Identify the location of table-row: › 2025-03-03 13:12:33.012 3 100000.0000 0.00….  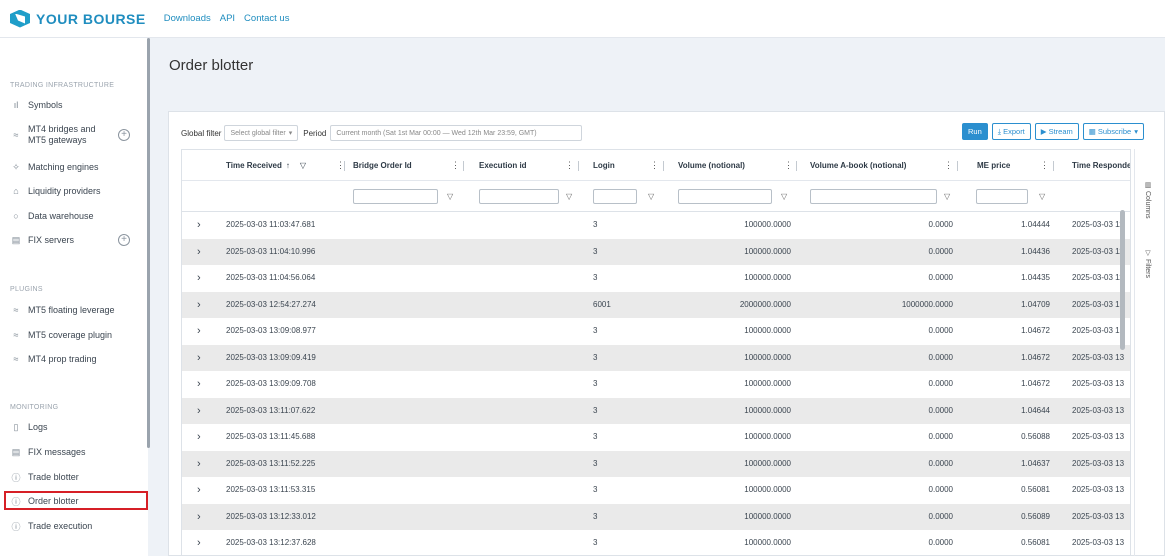
(656, 516).